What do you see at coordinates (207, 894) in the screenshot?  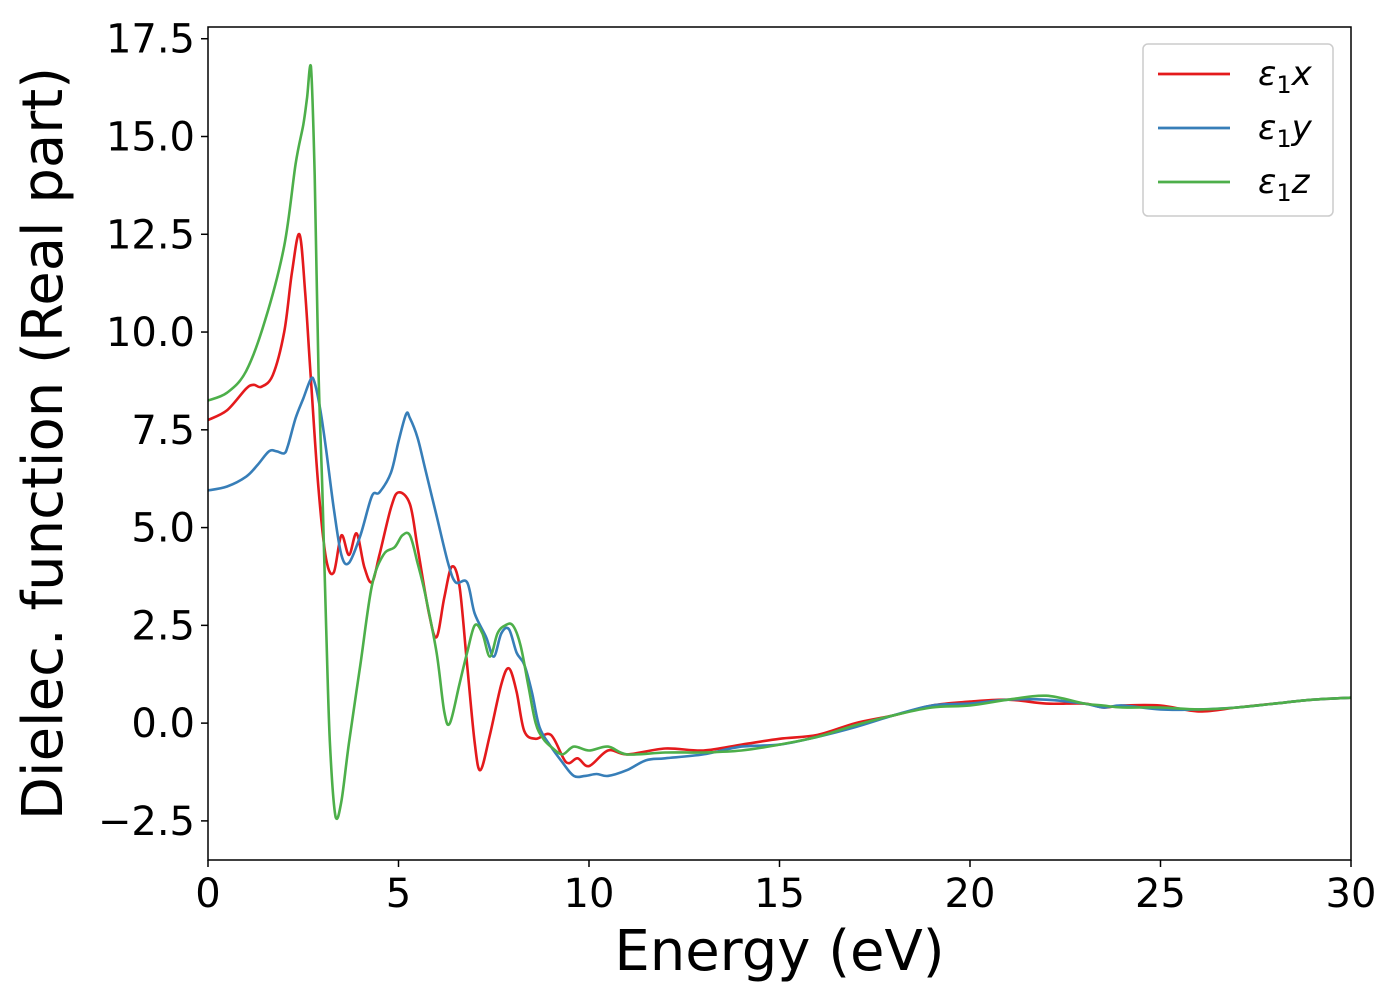 I see `x-tick-label: 0` at bounding box center [207, 894].